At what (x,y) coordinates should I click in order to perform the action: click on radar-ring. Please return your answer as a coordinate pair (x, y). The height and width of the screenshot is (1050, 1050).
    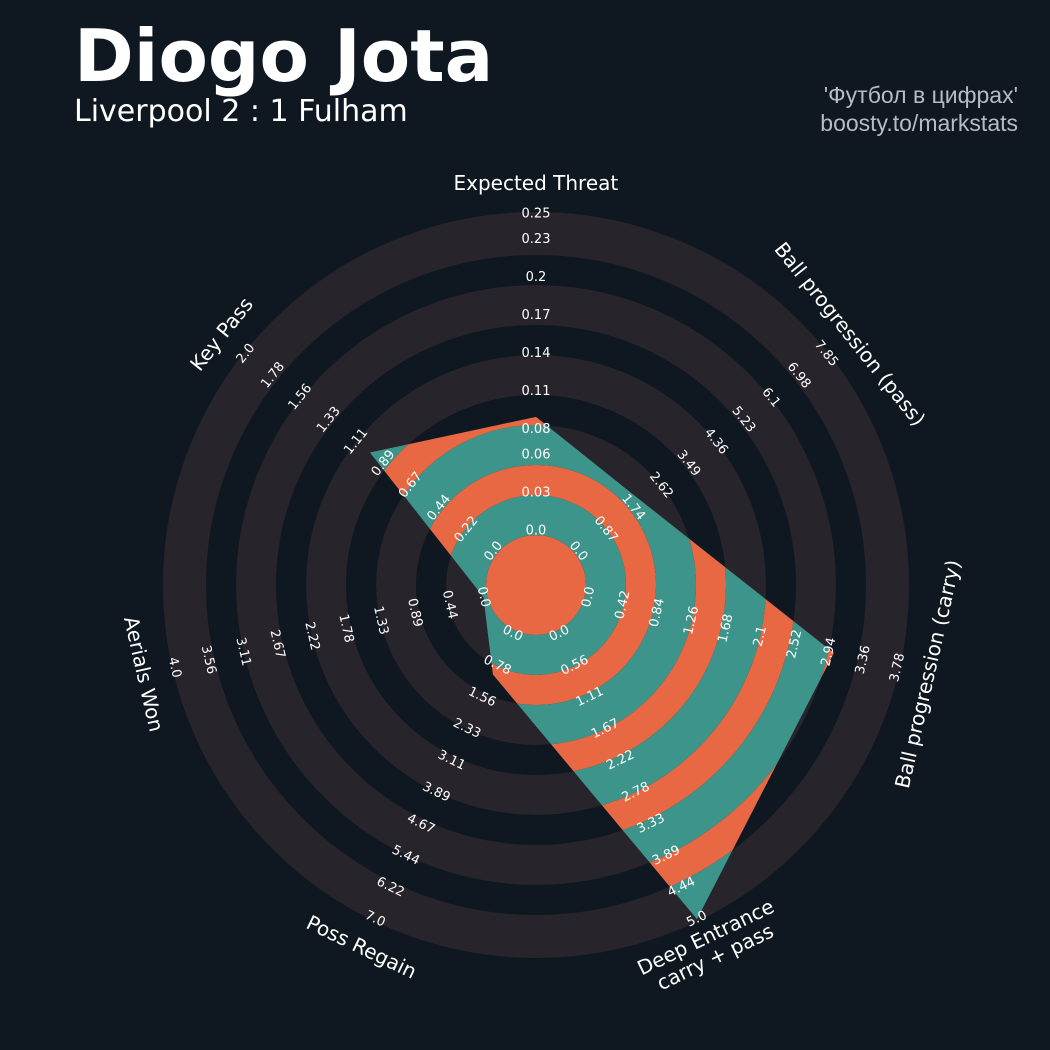
    Looking at the image, I should click on (536, 585).